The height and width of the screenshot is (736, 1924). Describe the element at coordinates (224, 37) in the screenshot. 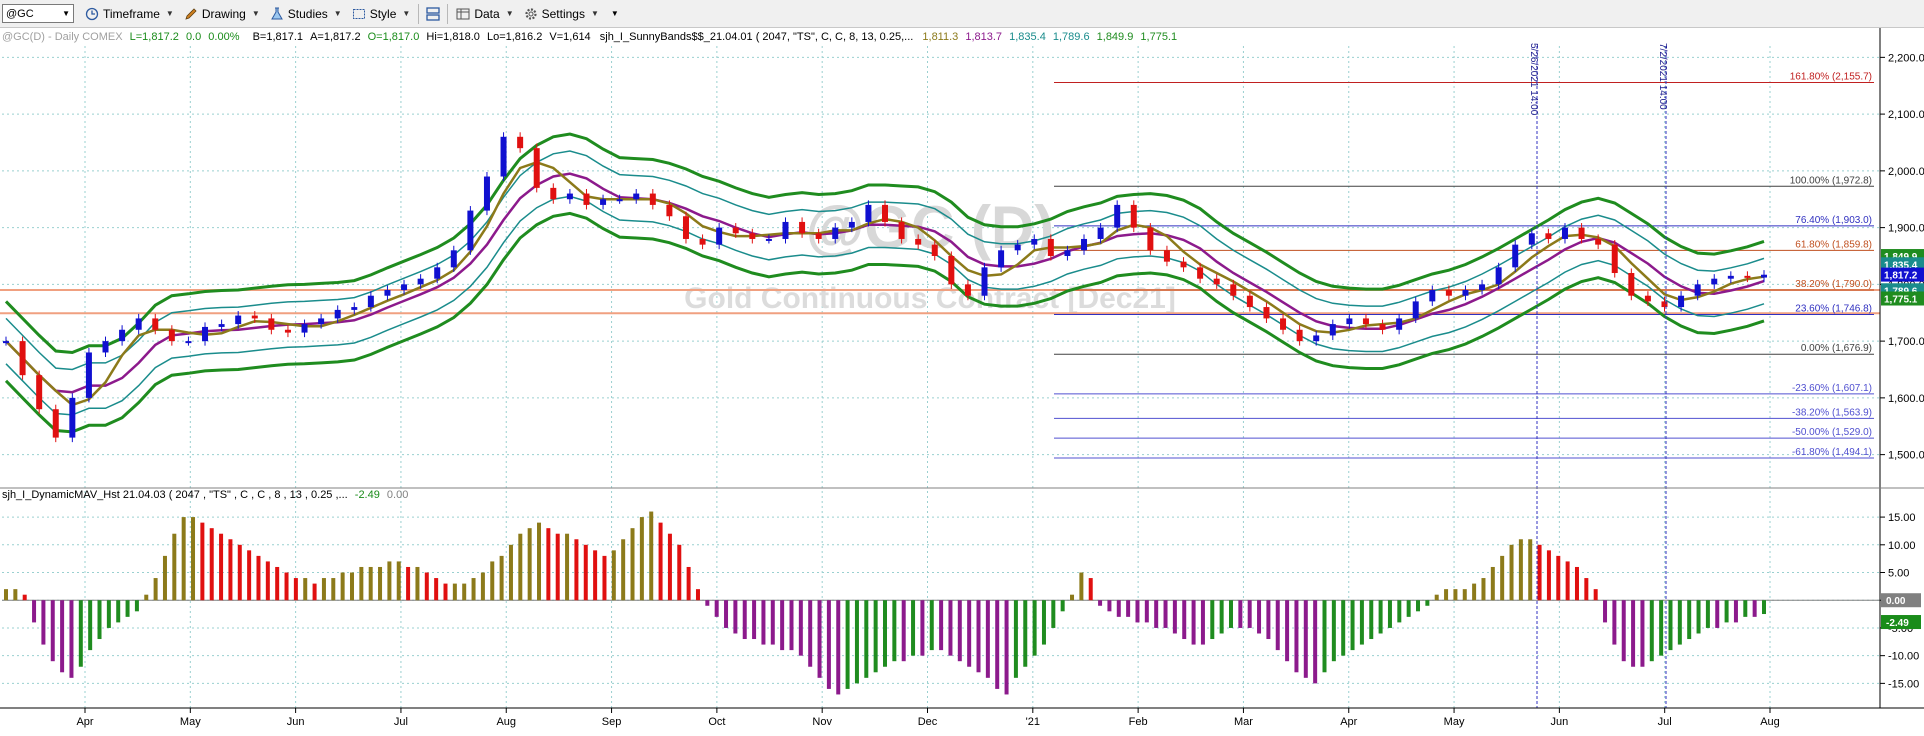

I see `pct-change: 0.00%` at that location.